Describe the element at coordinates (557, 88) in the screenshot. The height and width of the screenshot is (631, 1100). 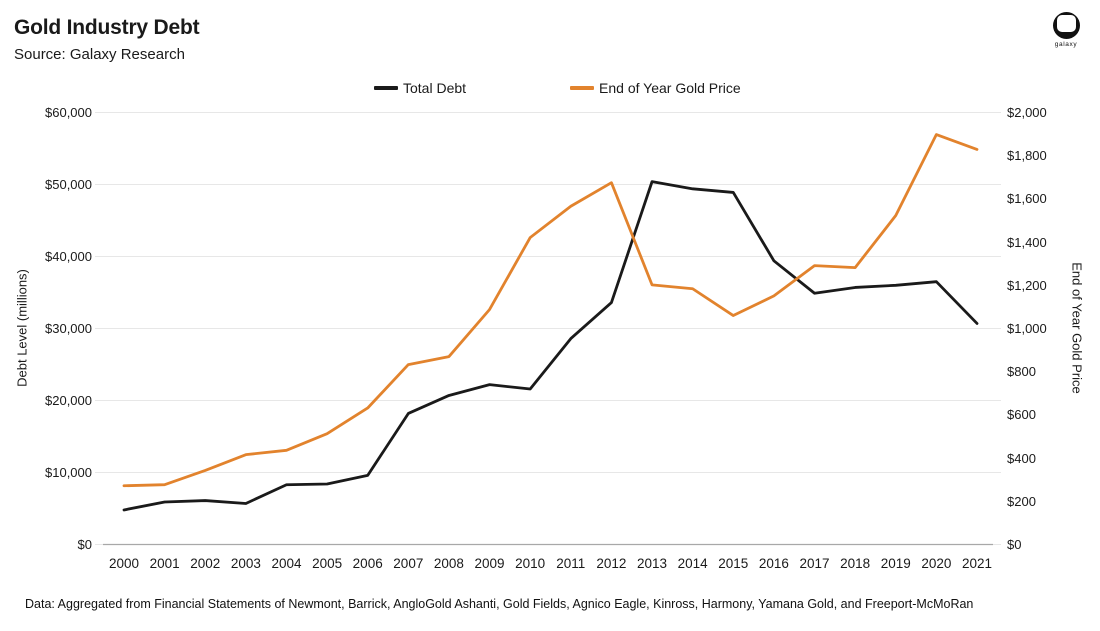
I see `chart-legend: Total Debt End of Year Gold Price` at that location.